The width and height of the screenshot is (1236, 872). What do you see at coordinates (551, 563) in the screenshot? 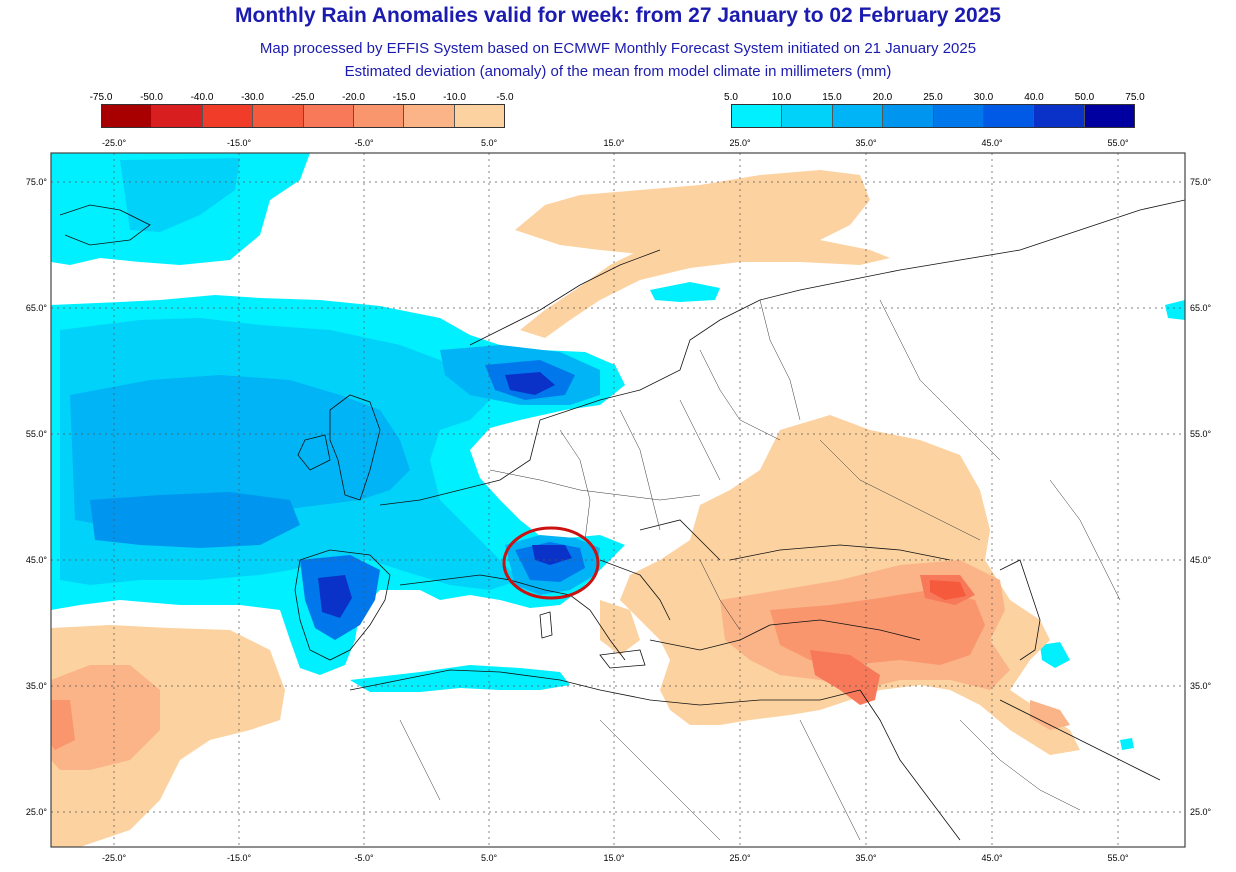
I see `highlight-ellipse` at bounding box center [551, 563].